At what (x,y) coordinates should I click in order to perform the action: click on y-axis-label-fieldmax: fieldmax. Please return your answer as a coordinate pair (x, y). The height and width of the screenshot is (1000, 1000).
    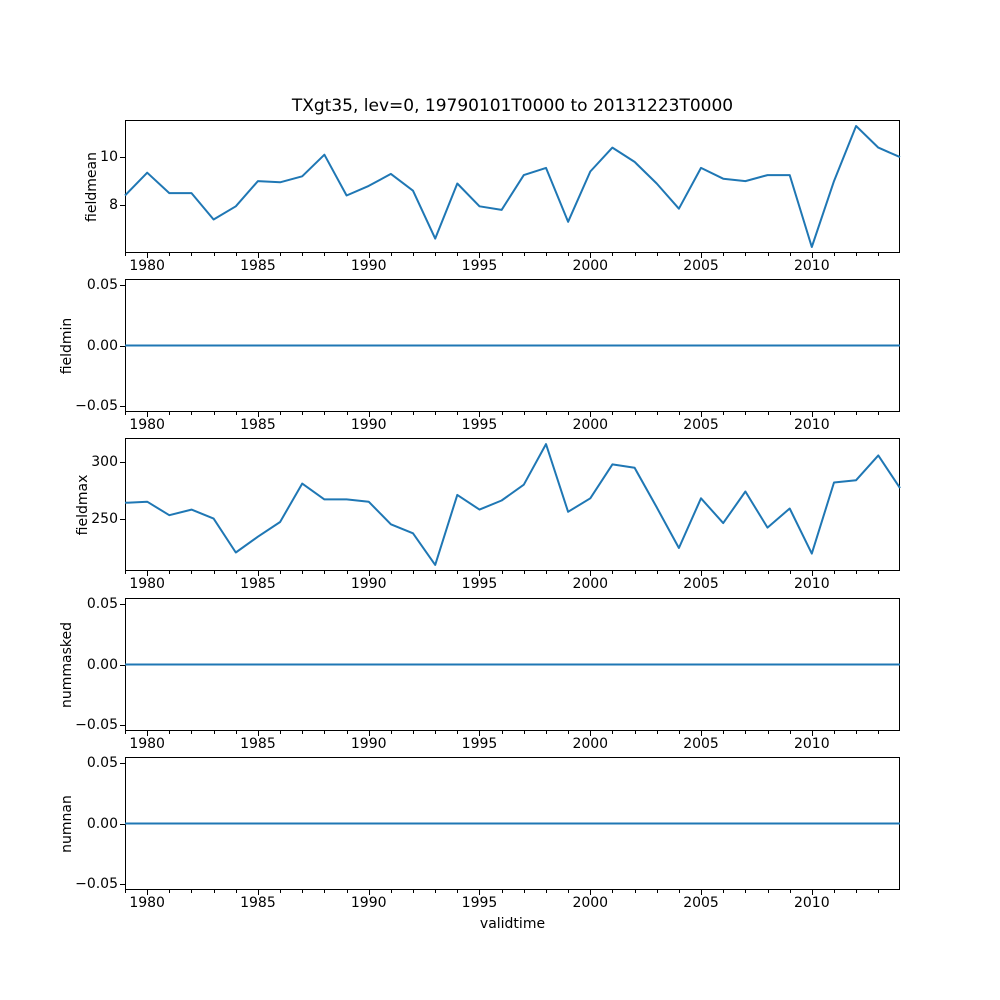
    Looking at the image, I should click on (83, 504).